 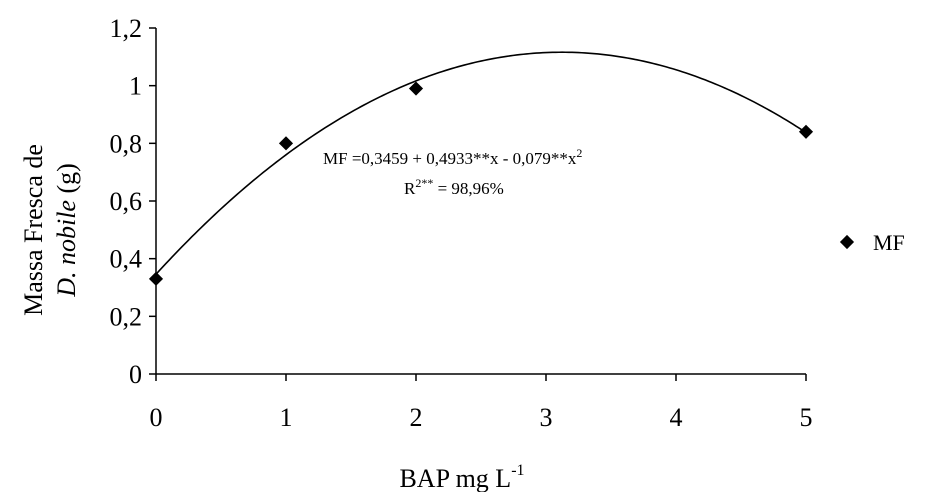 I want to click on y-tick-label: 1, so click(x=135, y=86).